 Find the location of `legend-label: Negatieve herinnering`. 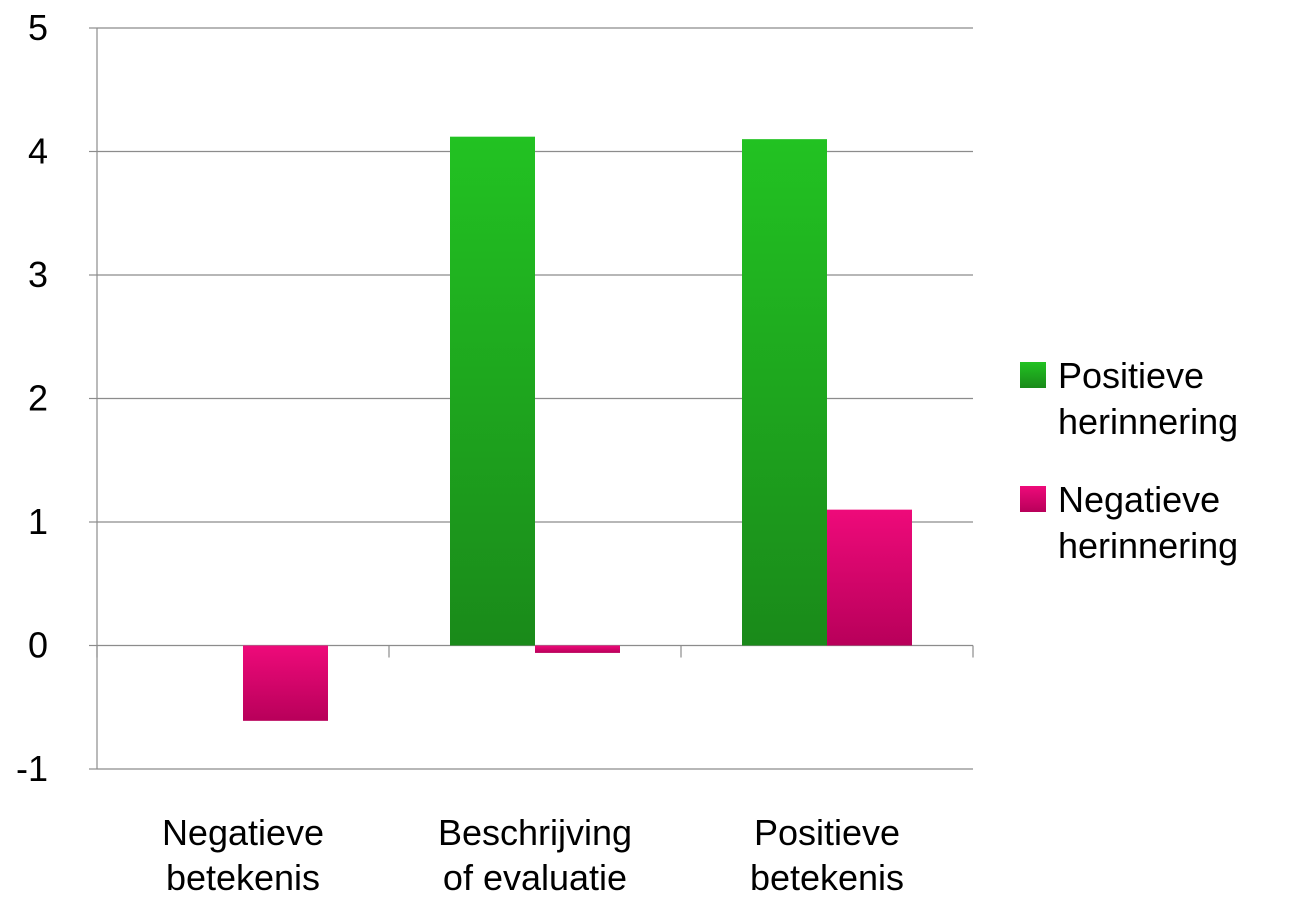

legend-label: Negatieve herinnering is located at coordinates (1148, 522).